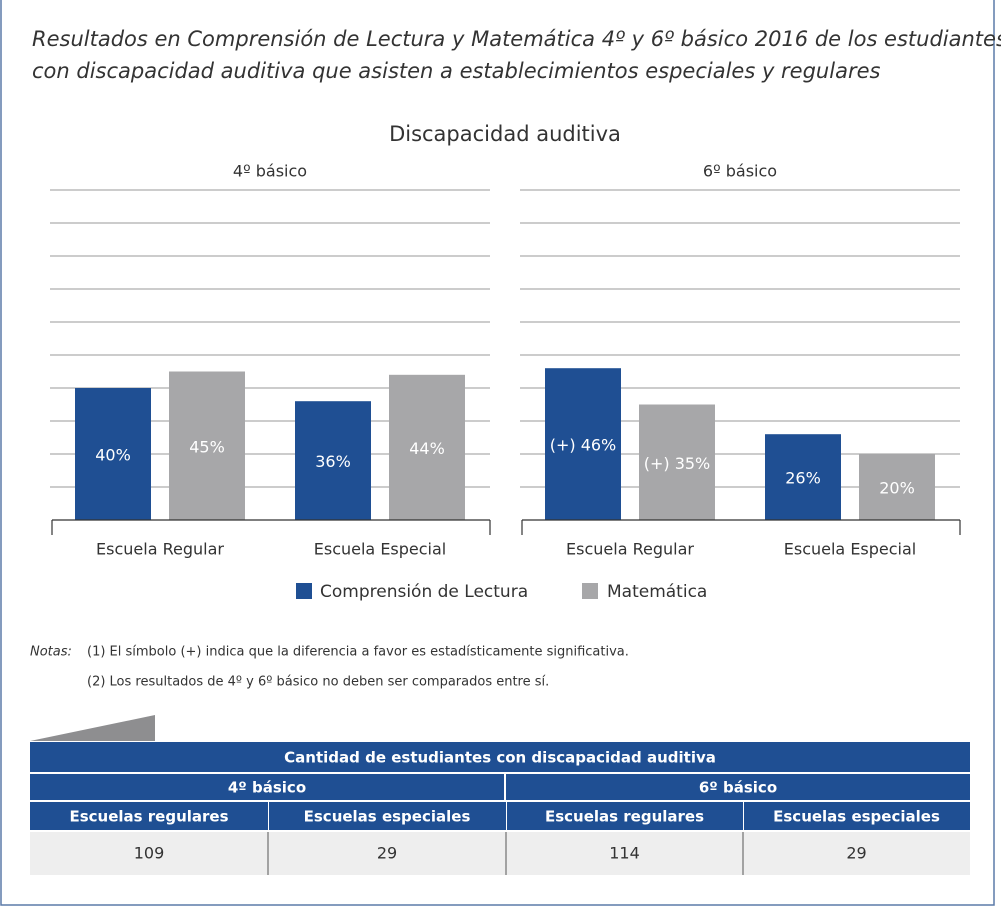  What do you see at coordinates (657, 592) in the screenshot?
I see `legend-label: Matemática` at bounding box center [657, 592].